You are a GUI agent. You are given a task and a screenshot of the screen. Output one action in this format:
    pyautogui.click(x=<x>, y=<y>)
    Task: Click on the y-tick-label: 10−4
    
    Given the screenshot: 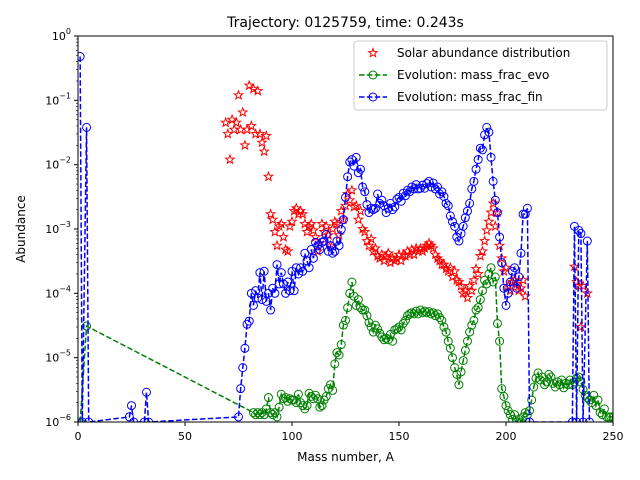 What is the action you would take?
    pyautogui.click(x=58, y=292)
    